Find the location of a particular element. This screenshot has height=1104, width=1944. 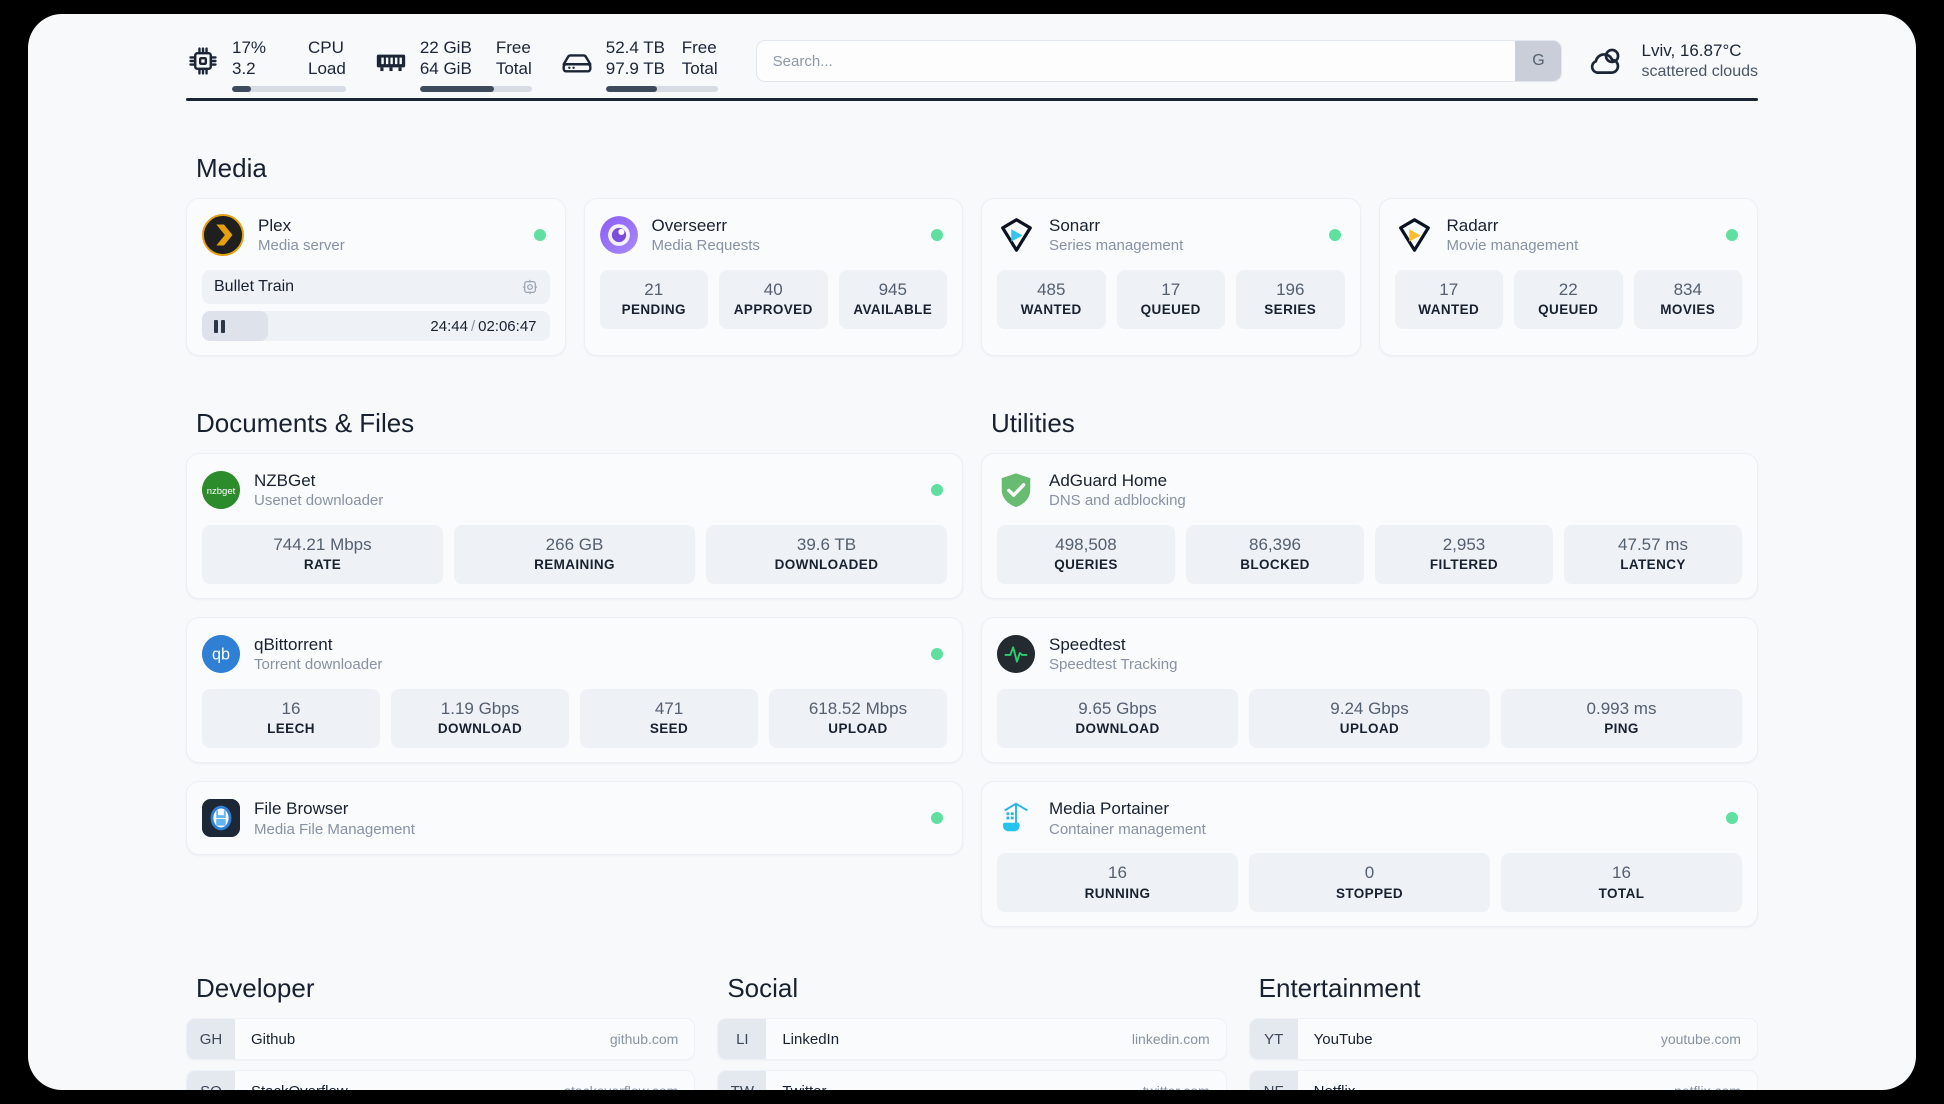

weather-widget: Lviv, 16.87°C scattered clouds is located at coordinates (1672, 61).